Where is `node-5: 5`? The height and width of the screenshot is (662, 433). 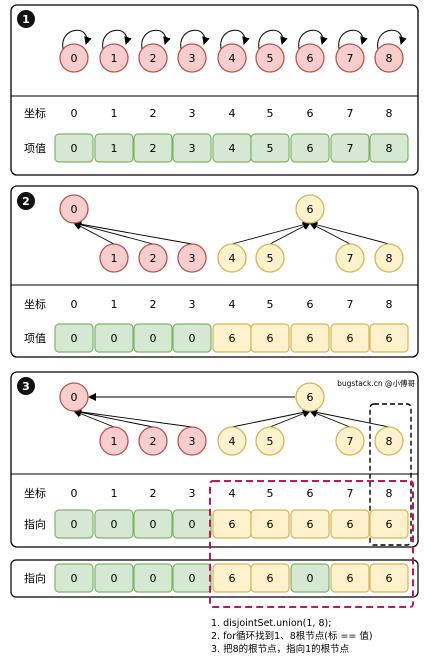
node-5: 5 is located at coordinates (270, 58).